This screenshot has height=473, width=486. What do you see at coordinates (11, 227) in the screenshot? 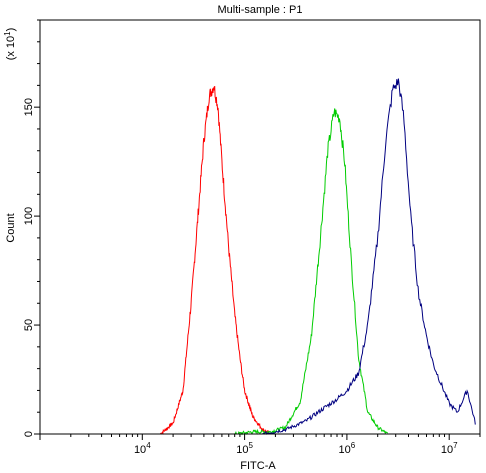
I see `y-axis-title: Count` at bounding box center [11, 227].